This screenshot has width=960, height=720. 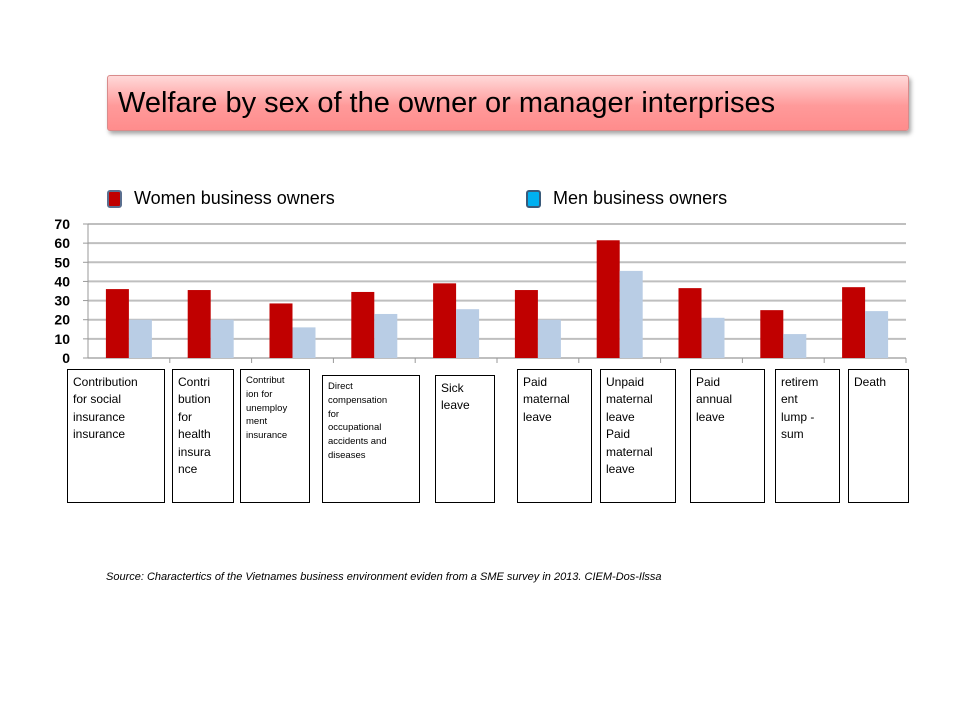 What do you see at coordinates (62, 320) in the screenshot?
I see `y-tick-label: 20` at bounding box center [62, 320].